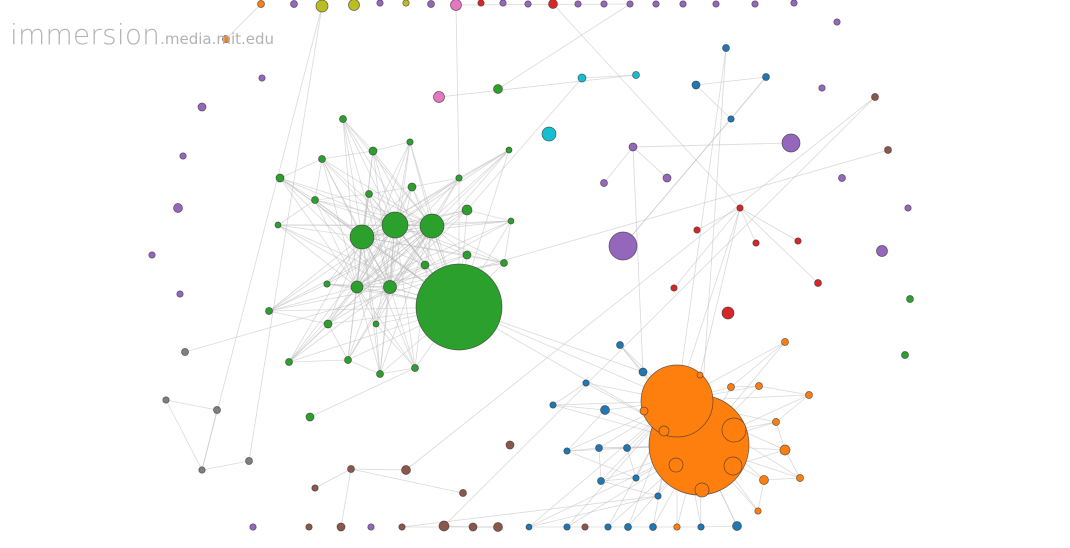 Image resolution: width=1070 pixels, height=548 pixels. Describe the element at coordinates (439, 97) in the screenshot. I see `pink-node` at that location.